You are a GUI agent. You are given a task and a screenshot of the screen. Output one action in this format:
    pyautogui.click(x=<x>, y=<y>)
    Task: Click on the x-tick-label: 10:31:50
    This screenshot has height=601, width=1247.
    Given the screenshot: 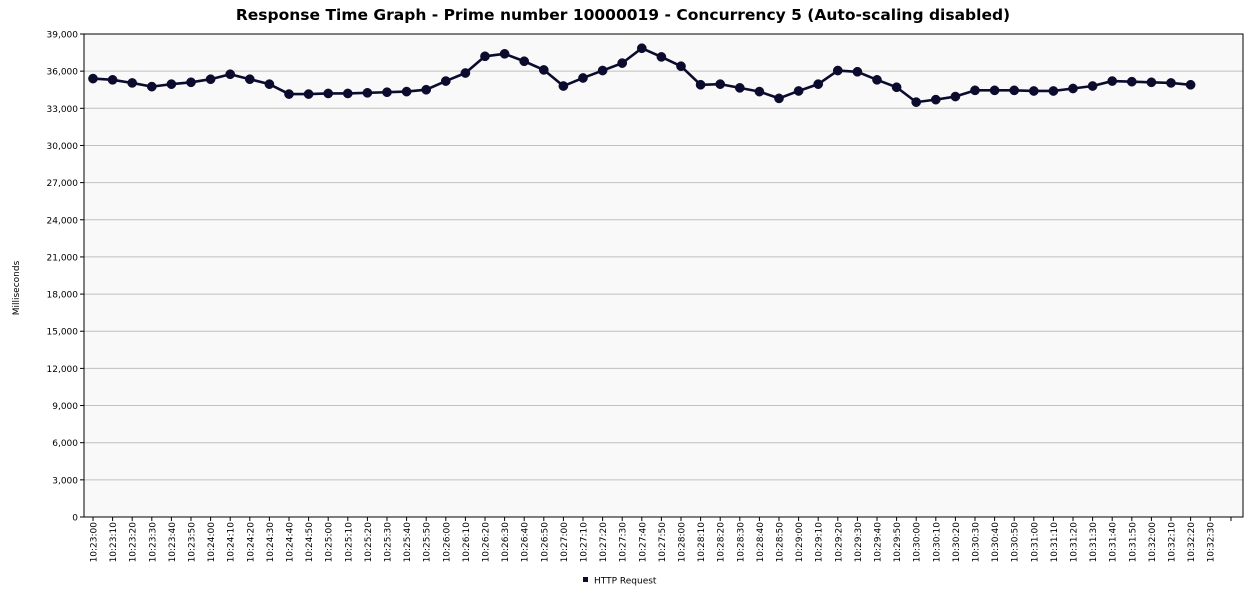 What is the action you would take?
    pyautogui.click(x=1133, y=542)
    